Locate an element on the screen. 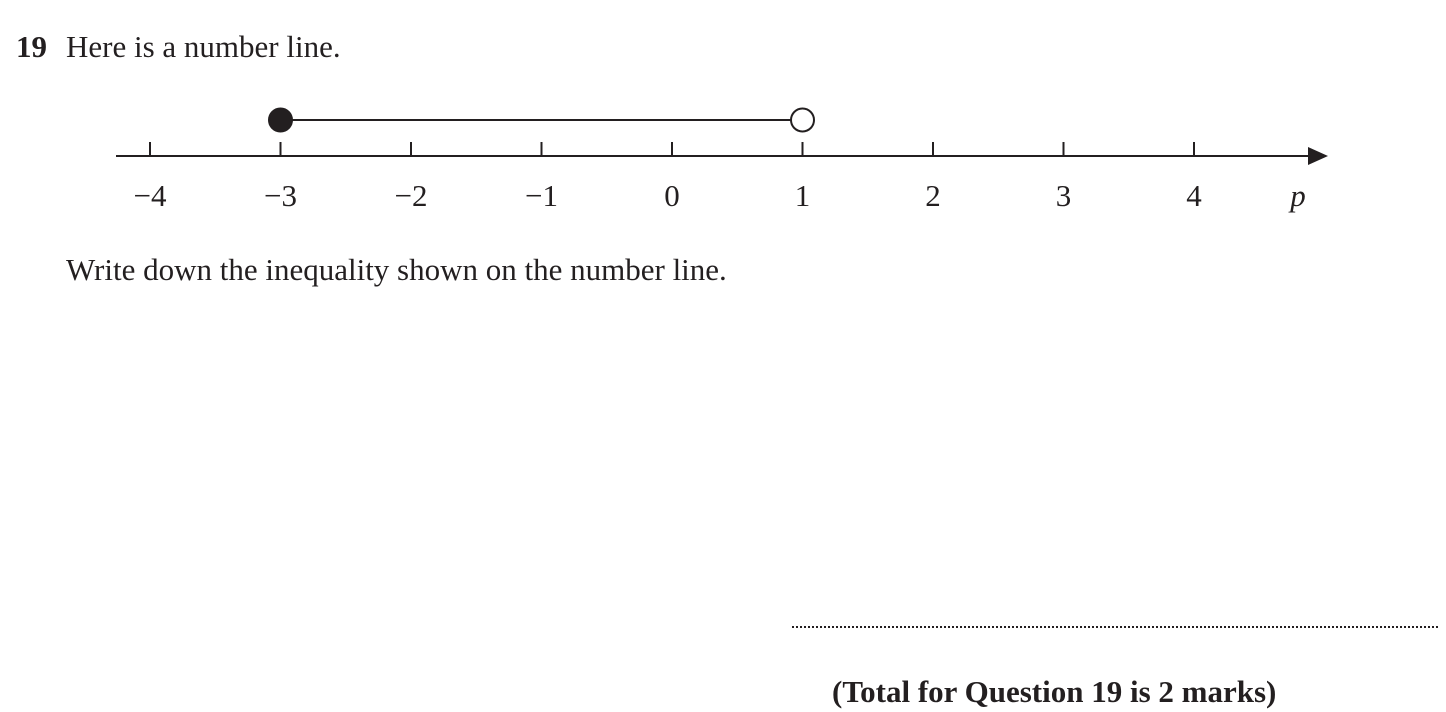 This screenshot has width=1446, height=712. tick-label: 0 is located at coordinates (672, 195).